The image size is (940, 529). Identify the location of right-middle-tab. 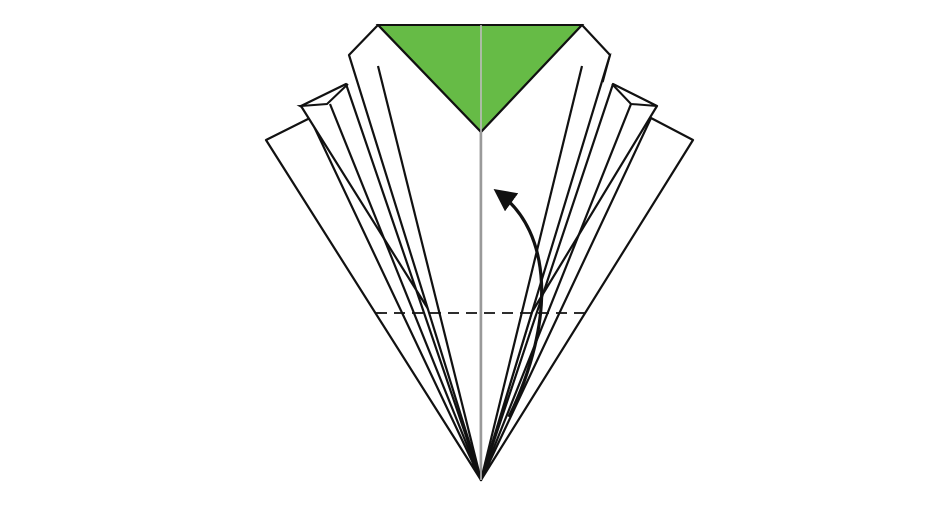
(634, 95).